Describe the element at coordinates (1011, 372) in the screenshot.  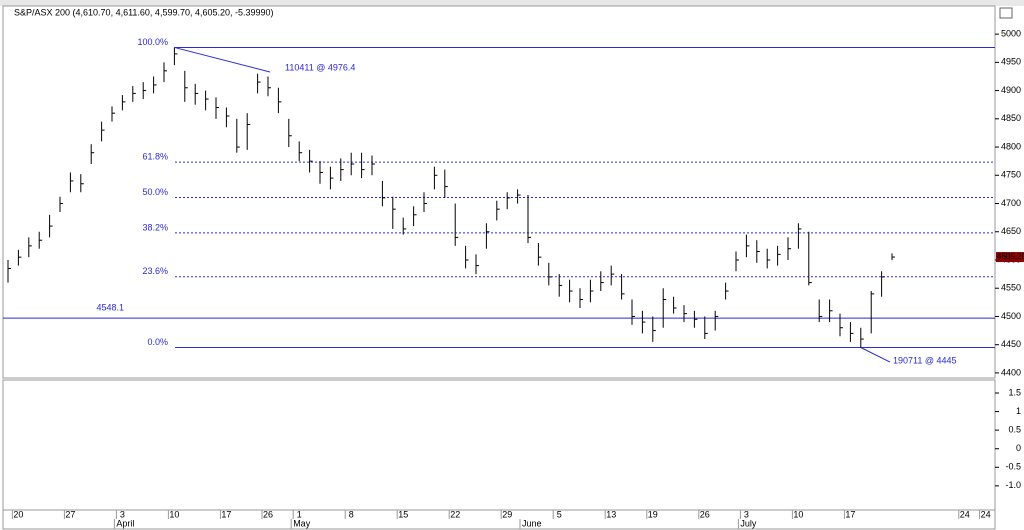
I see `y-tick-label: 4400` at that location.